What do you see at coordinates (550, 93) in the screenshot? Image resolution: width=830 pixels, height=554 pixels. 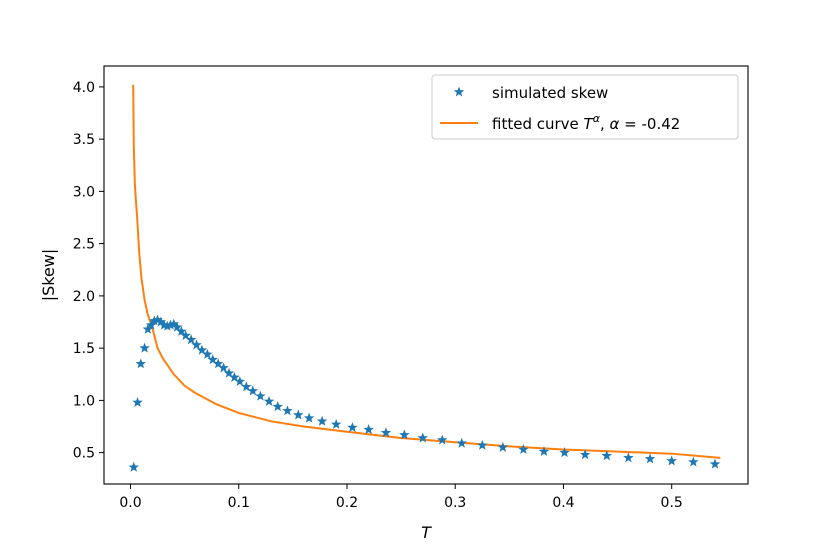 I see `legend-label-simulated: simulated skew` at bounding box center [550, 93].